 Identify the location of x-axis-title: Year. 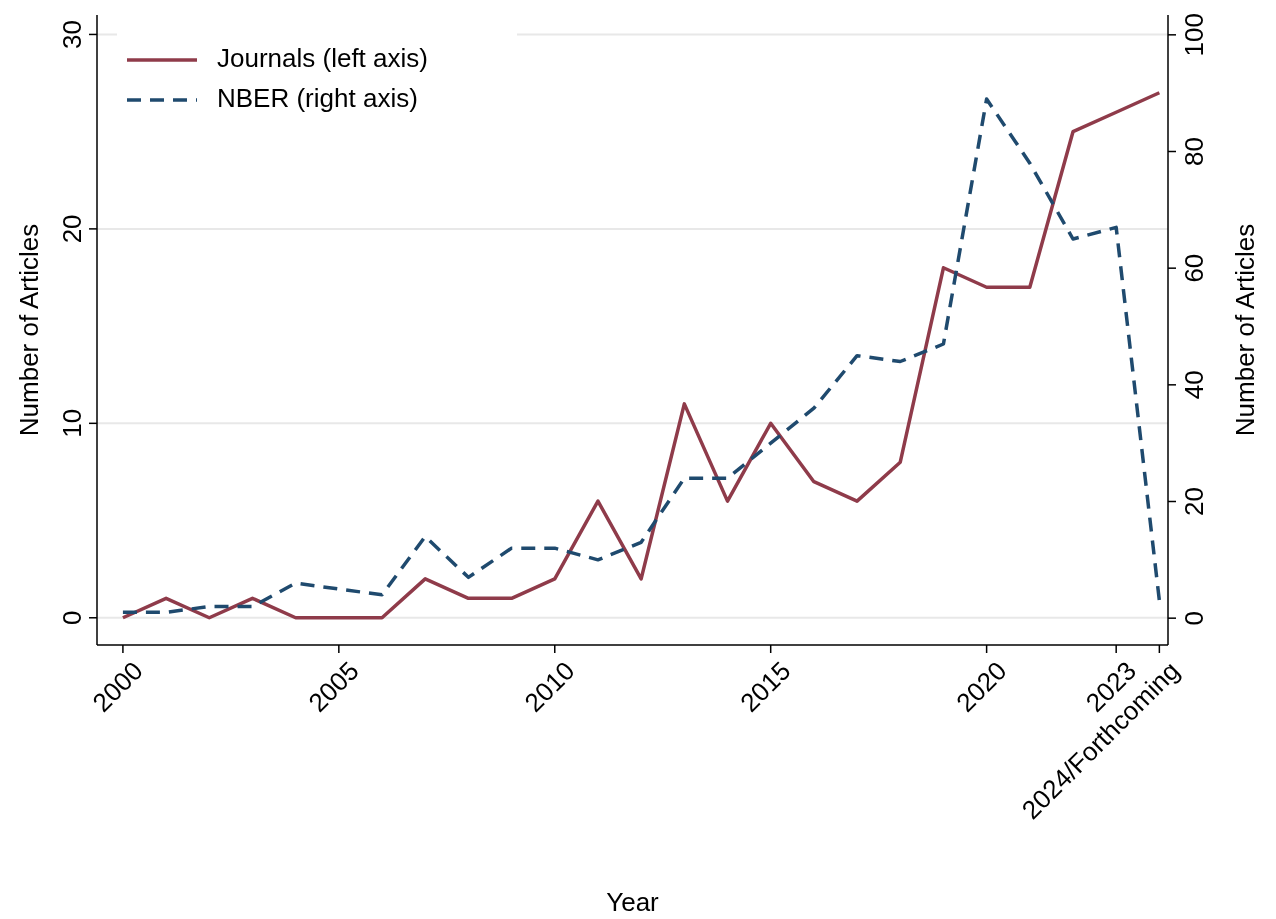
(633, 902).